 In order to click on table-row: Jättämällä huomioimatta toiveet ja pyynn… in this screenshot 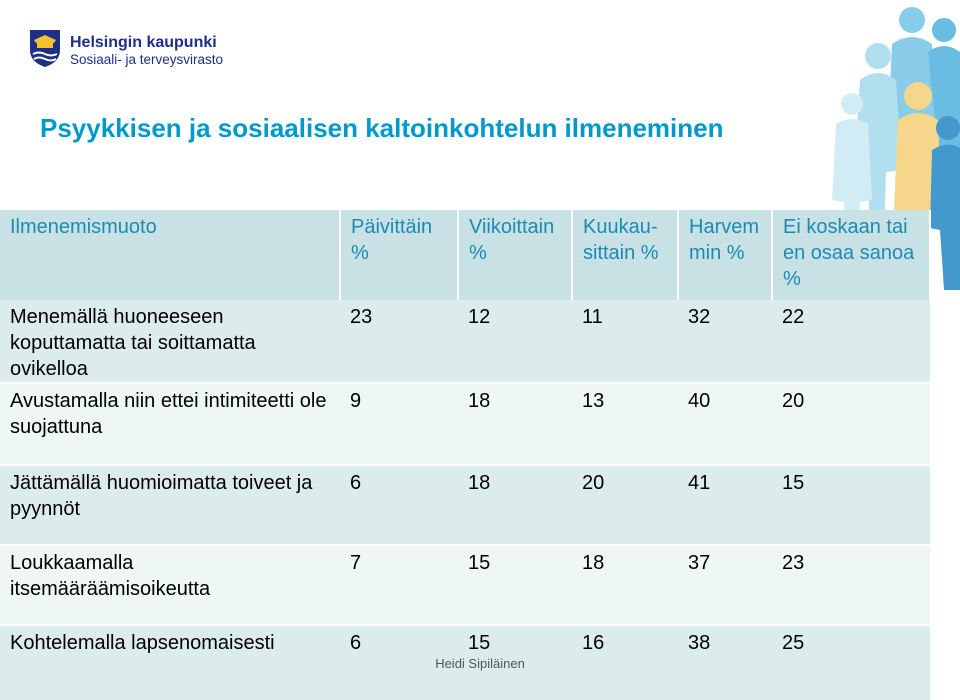, I will do `click(465, 505)`.